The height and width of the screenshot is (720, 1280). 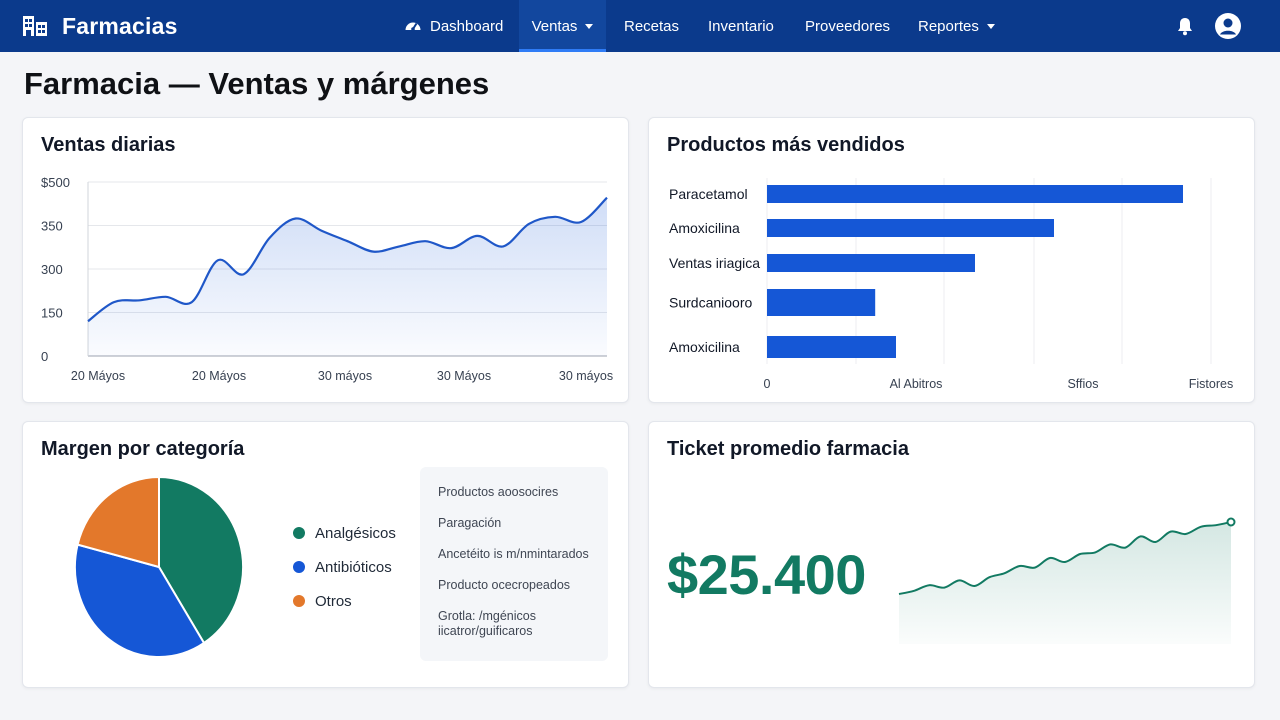 I want to click on speedometer-icon, so click(x=413, y=26).